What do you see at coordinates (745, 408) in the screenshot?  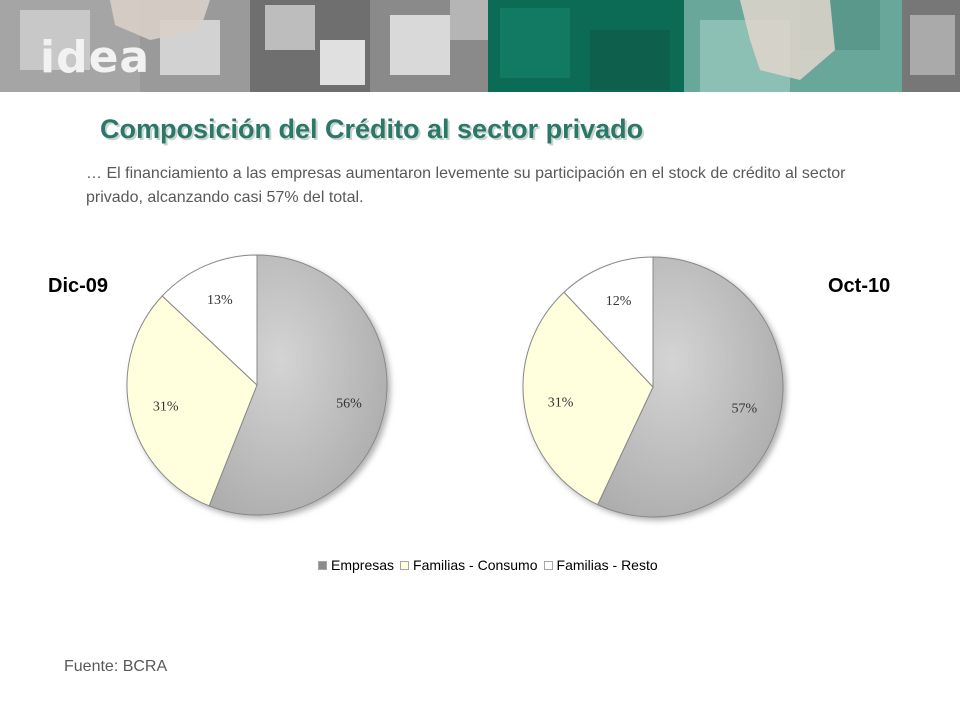 I see `data-label-empresas: 57%` at bounding box center [745, 408].